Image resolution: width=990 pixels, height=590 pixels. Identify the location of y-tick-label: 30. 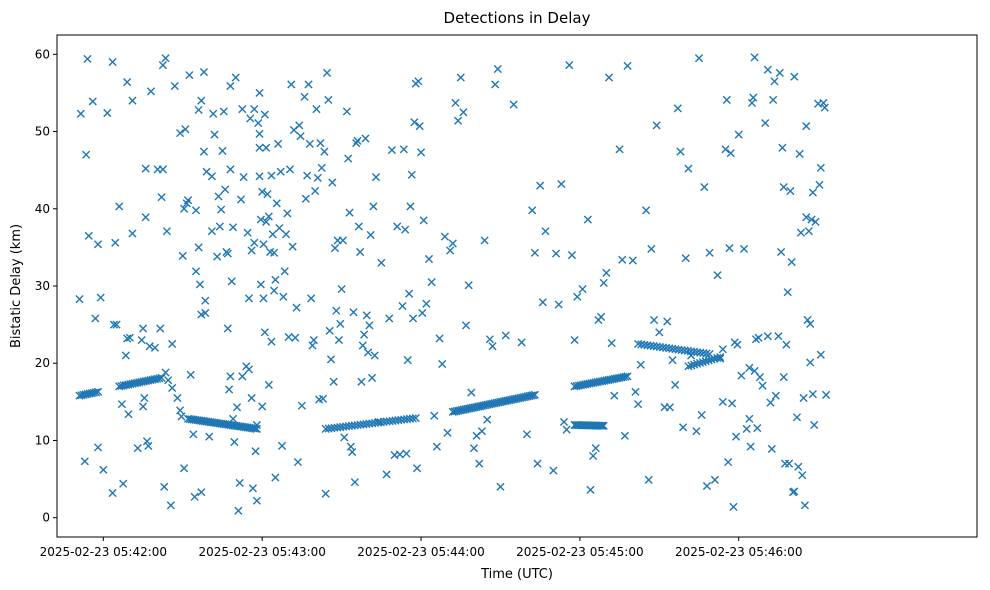
(42, 286).